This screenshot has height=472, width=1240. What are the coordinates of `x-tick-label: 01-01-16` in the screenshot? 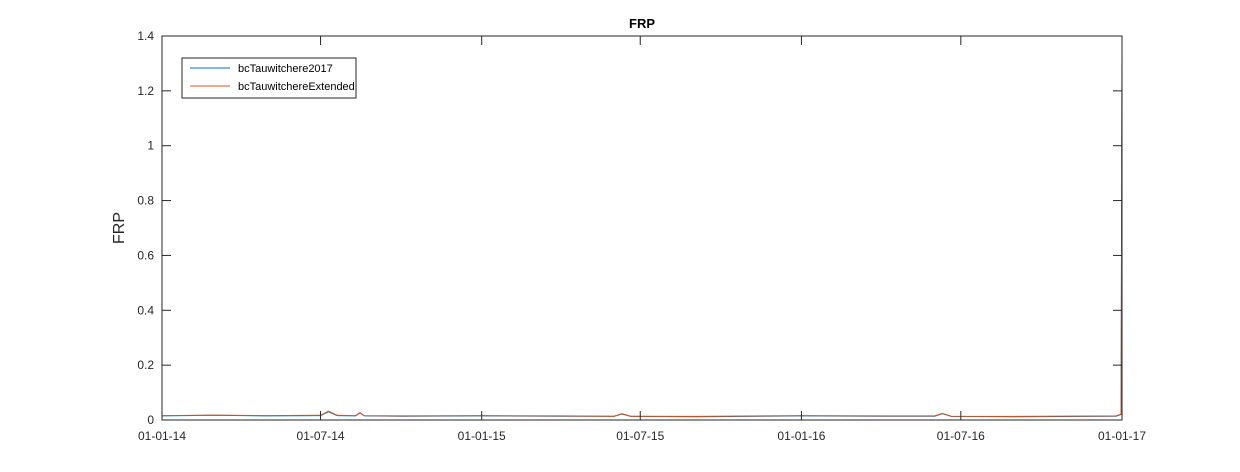 It's located at (801, 436).